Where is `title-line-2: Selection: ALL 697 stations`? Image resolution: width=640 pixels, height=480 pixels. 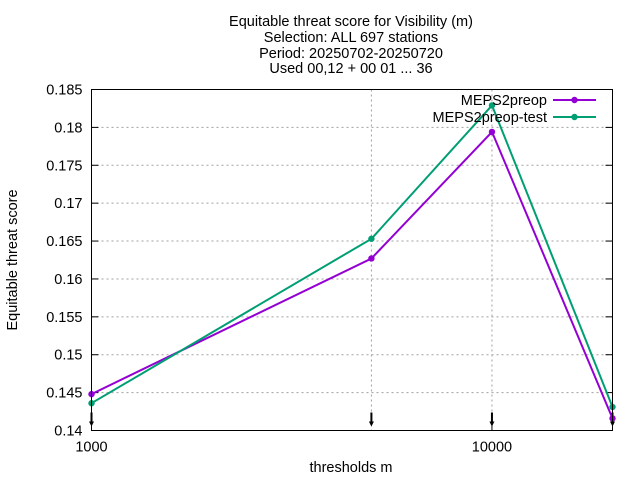 title-line-2: Selection: ALL 697 stations is located at coordinates (351, 38).